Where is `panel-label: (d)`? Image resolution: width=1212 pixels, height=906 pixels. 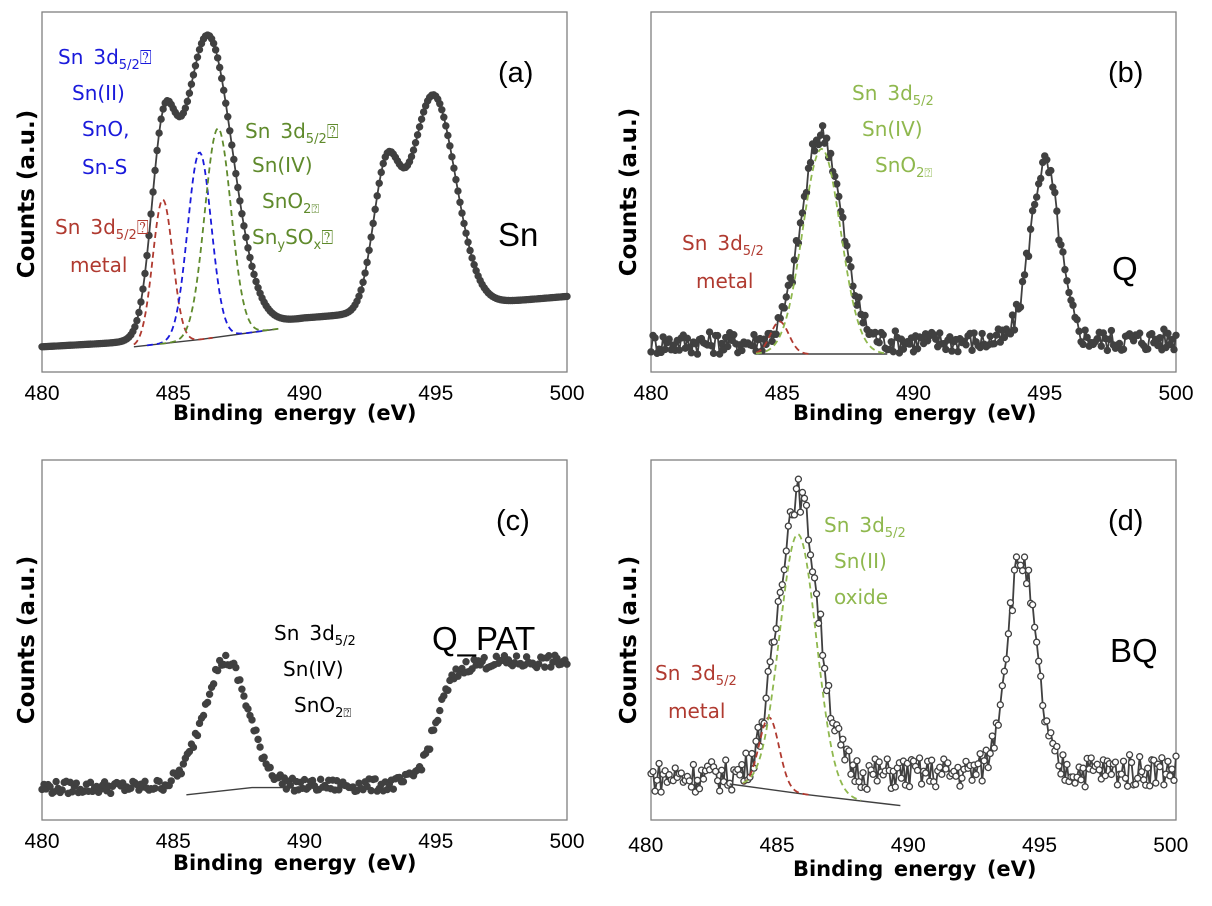 panel-label: (d) is located at coordinates (1125, 521).